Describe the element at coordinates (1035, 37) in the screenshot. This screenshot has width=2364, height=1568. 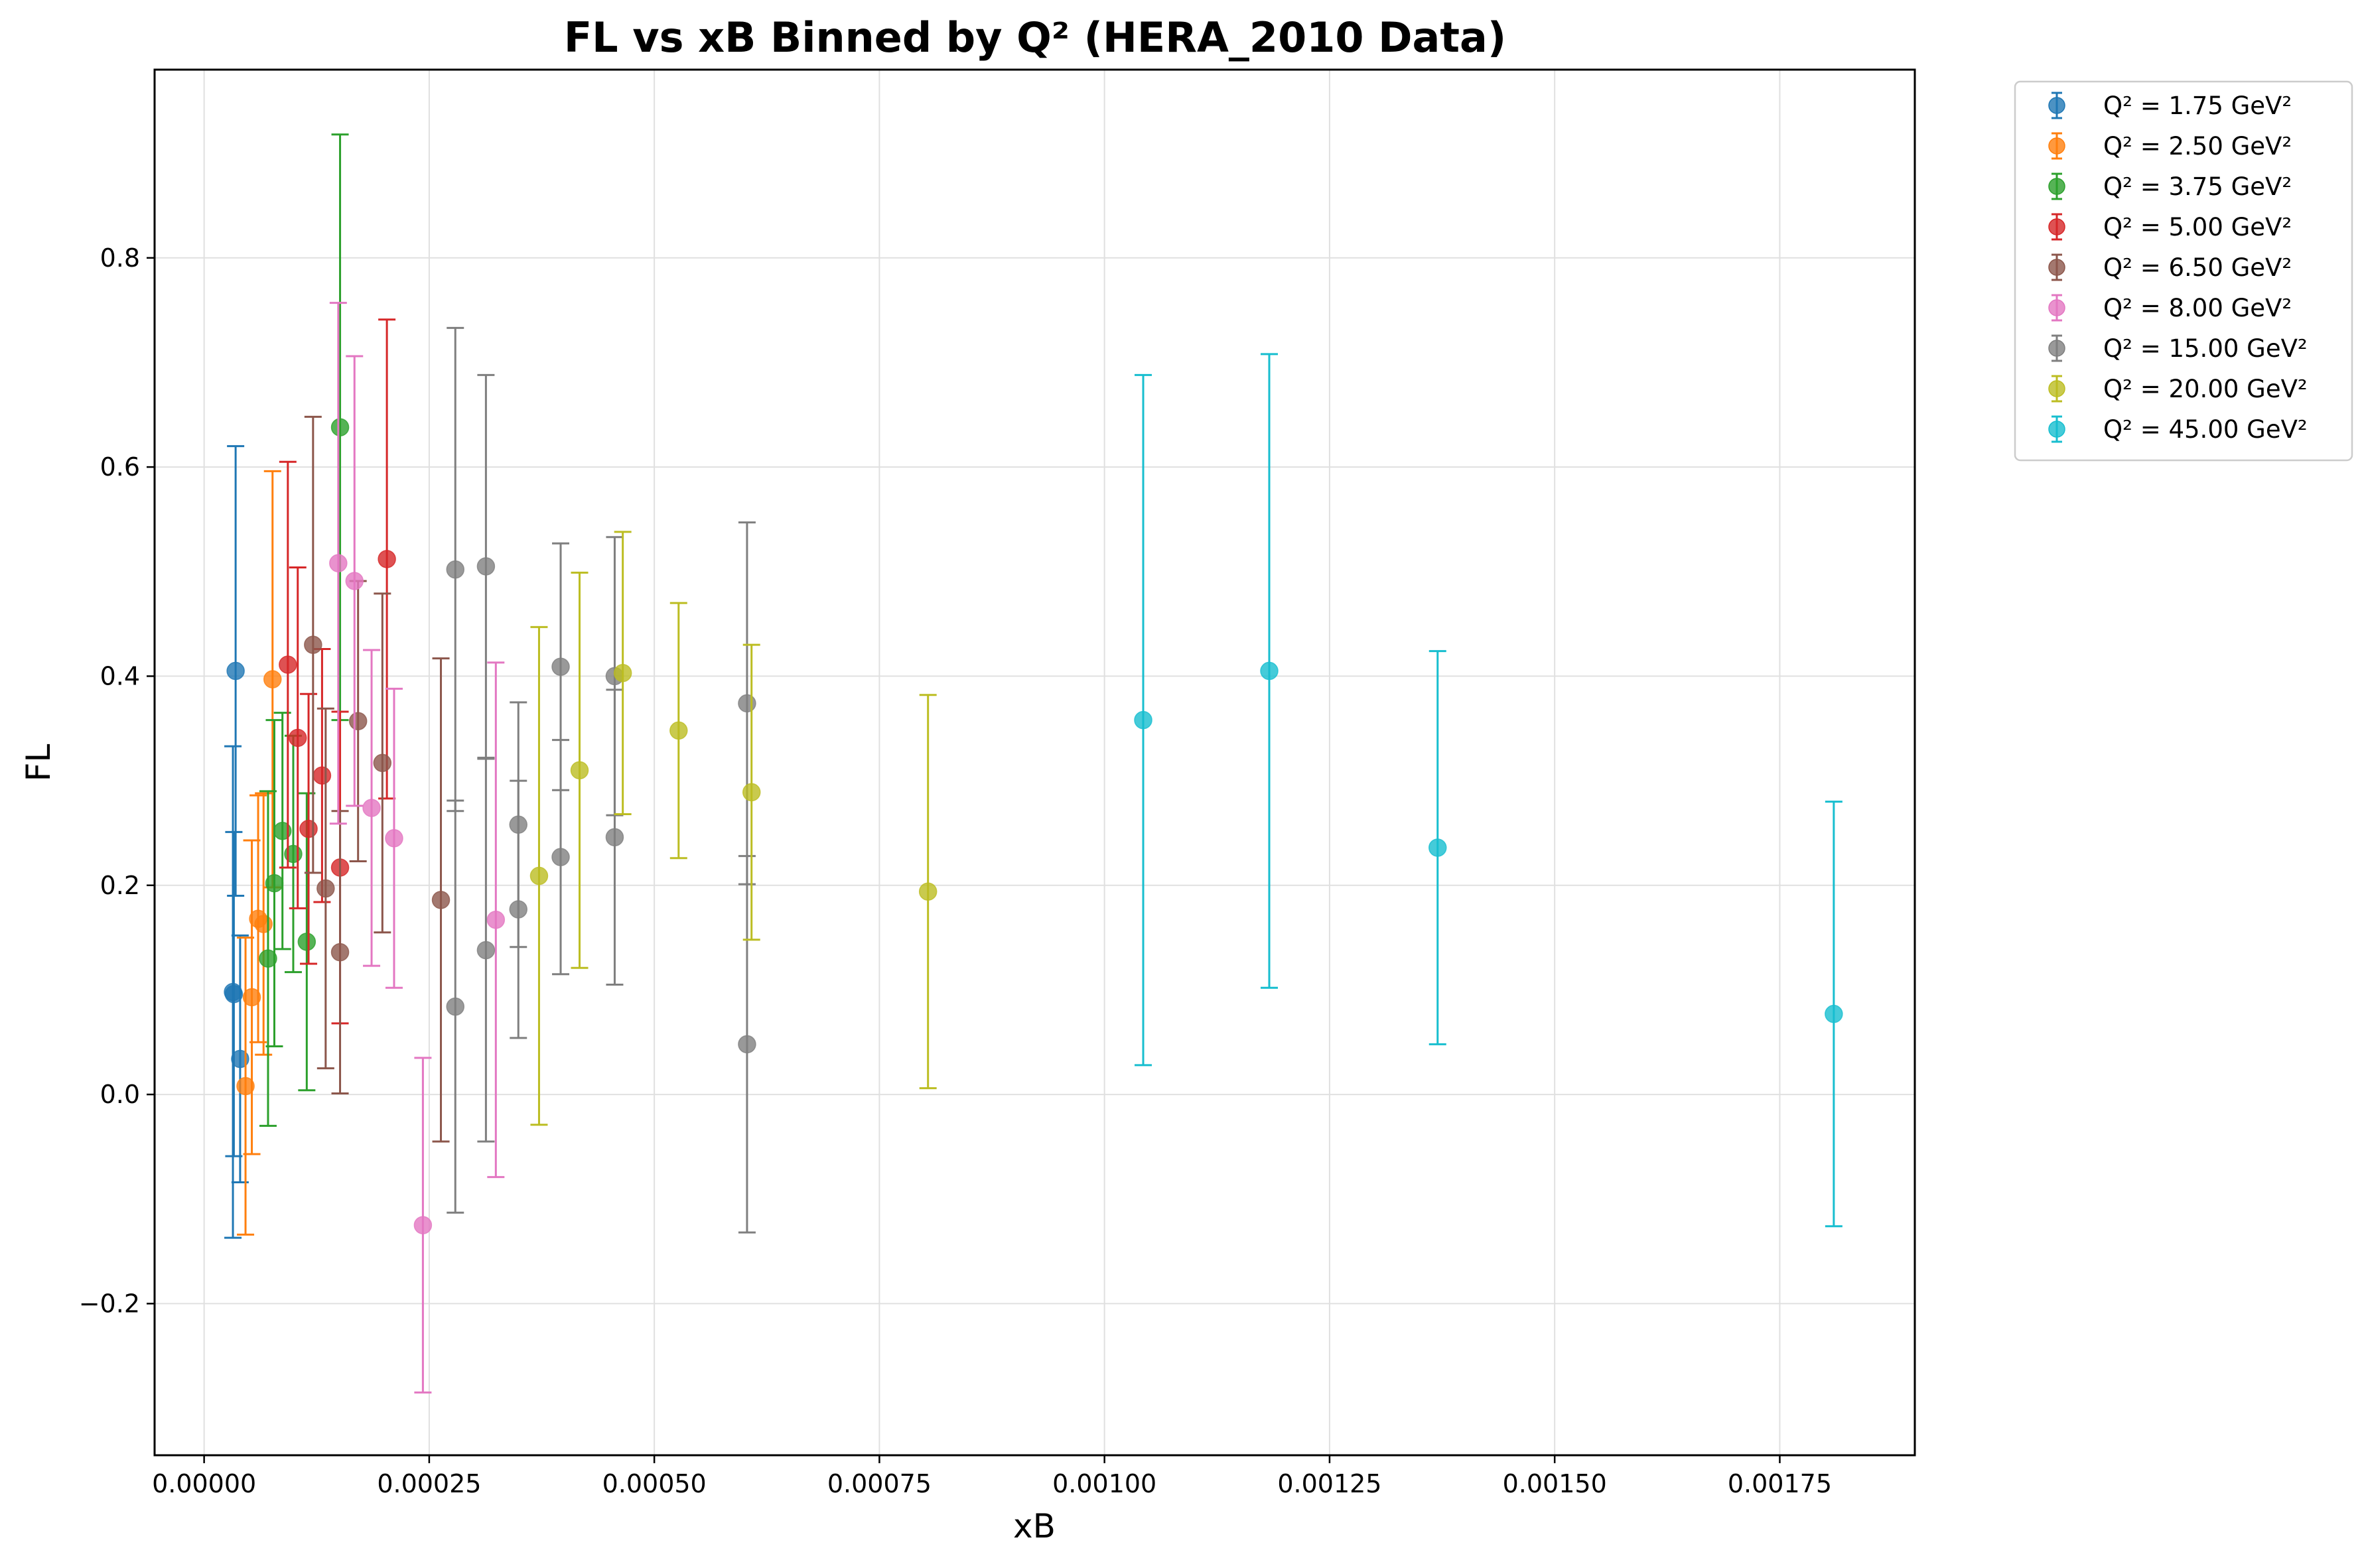
I see `chart-title: FL vs xB Binned by Q² (HERA_2010 Data)` at that location.